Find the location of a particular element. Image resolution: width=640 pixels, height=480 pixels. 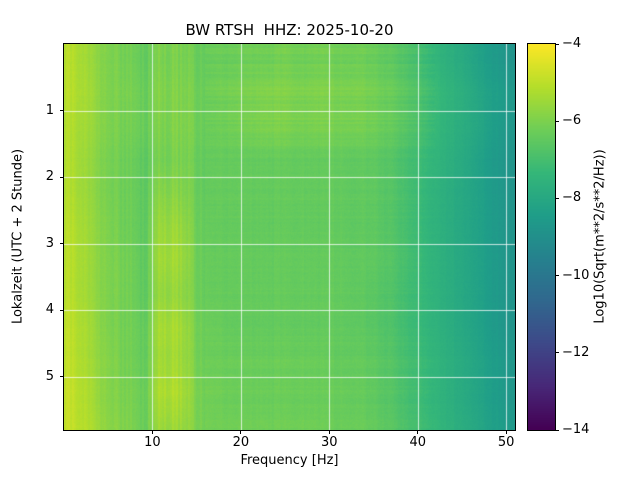

colorbar-tick-label: −4 is located at coordinates (572, 43).